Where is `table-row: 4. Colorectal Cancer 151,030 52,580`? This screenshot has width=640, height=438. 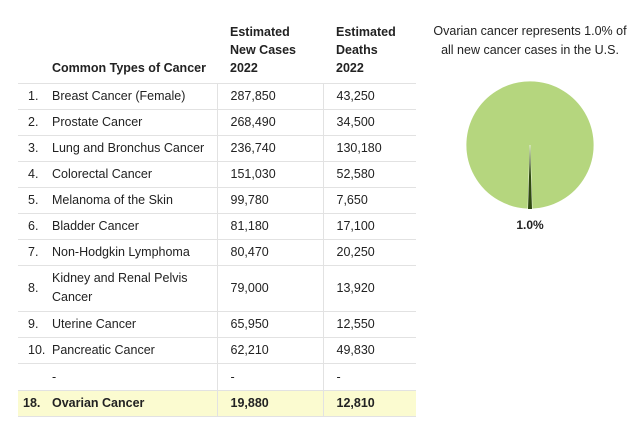 table-row: 4. Colorectal Cancer 151,030 52,580 is located at coordinates (217, 174).